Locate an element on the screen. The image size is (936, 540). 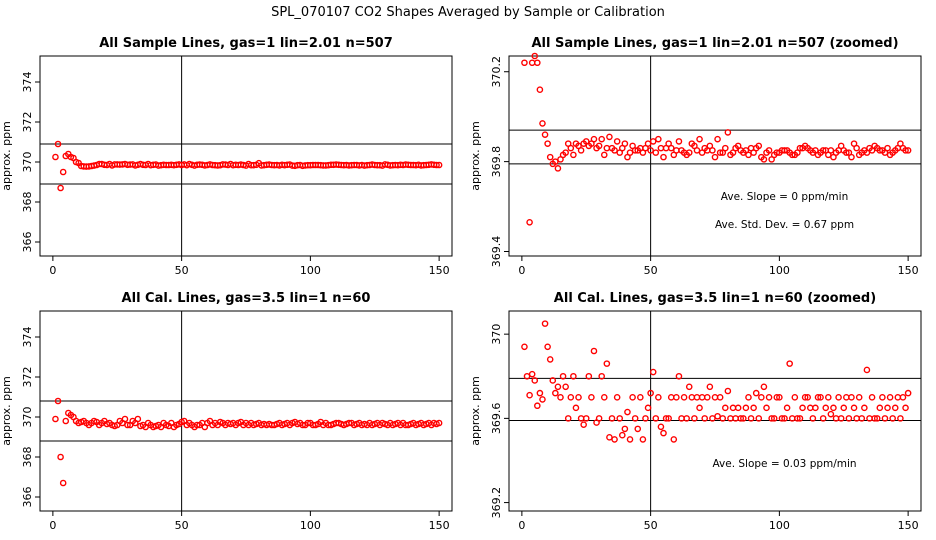
x-tick-label: 150 is located at coordinates (439, 525).